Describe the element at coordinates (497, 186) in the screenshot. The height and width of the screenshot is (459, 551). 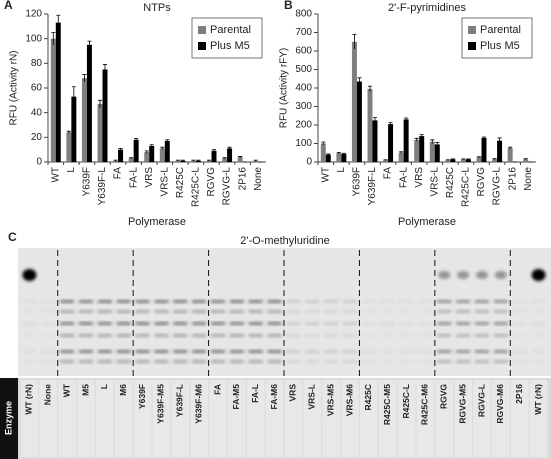
I see `x-tick-label: RGVG-L` at that location.